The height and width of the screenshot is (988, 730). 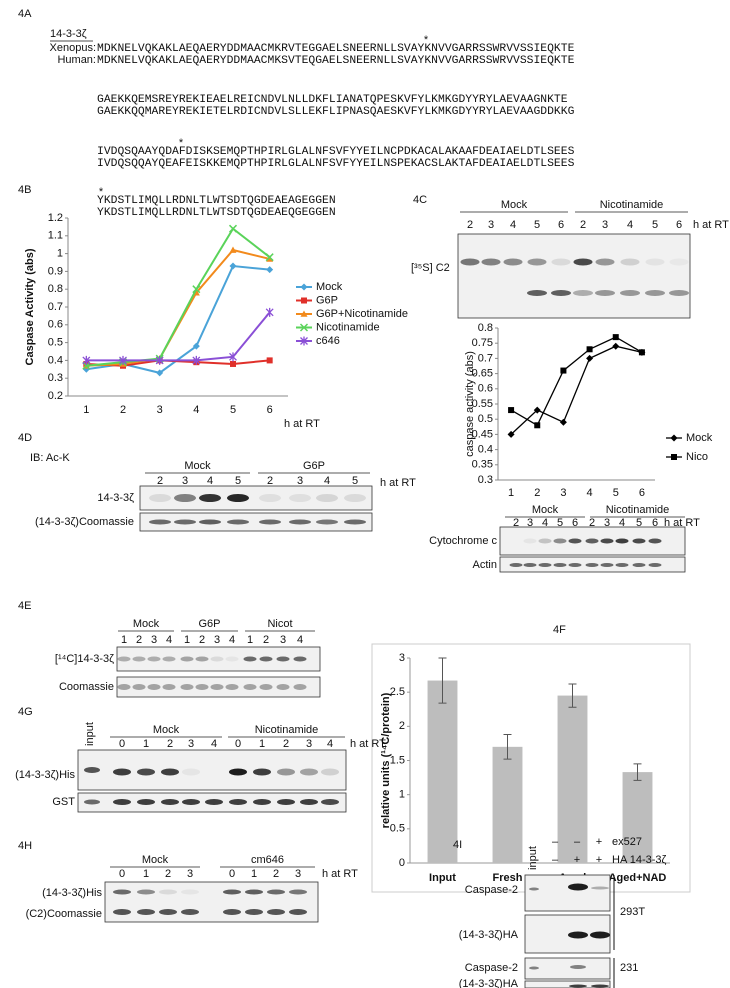 I want to click on group-label: Nicotinamide, so click(x=638, y=510).